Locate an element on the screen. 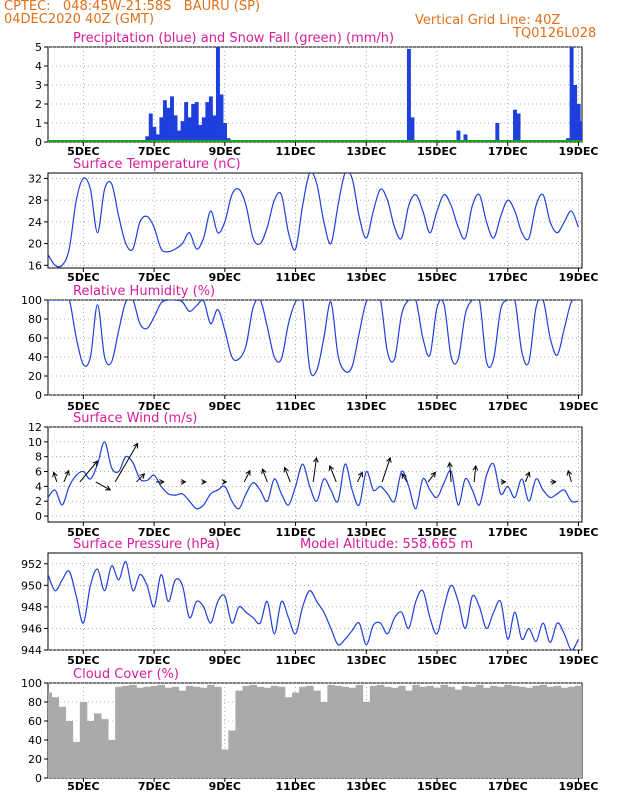 The height and width of the screenshot is (800, 618). x-tick-label: 15DEC is located at coordinates (437, 532).